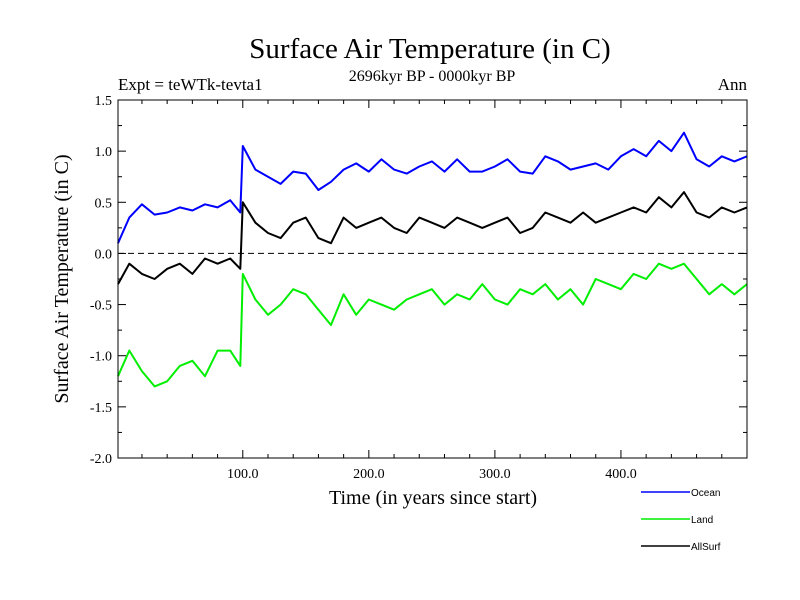 The image size is (800, 600). Describe the element at coordinates (243, 474) in the screenshot. I see `x-tick-label: 100.0` at that location.